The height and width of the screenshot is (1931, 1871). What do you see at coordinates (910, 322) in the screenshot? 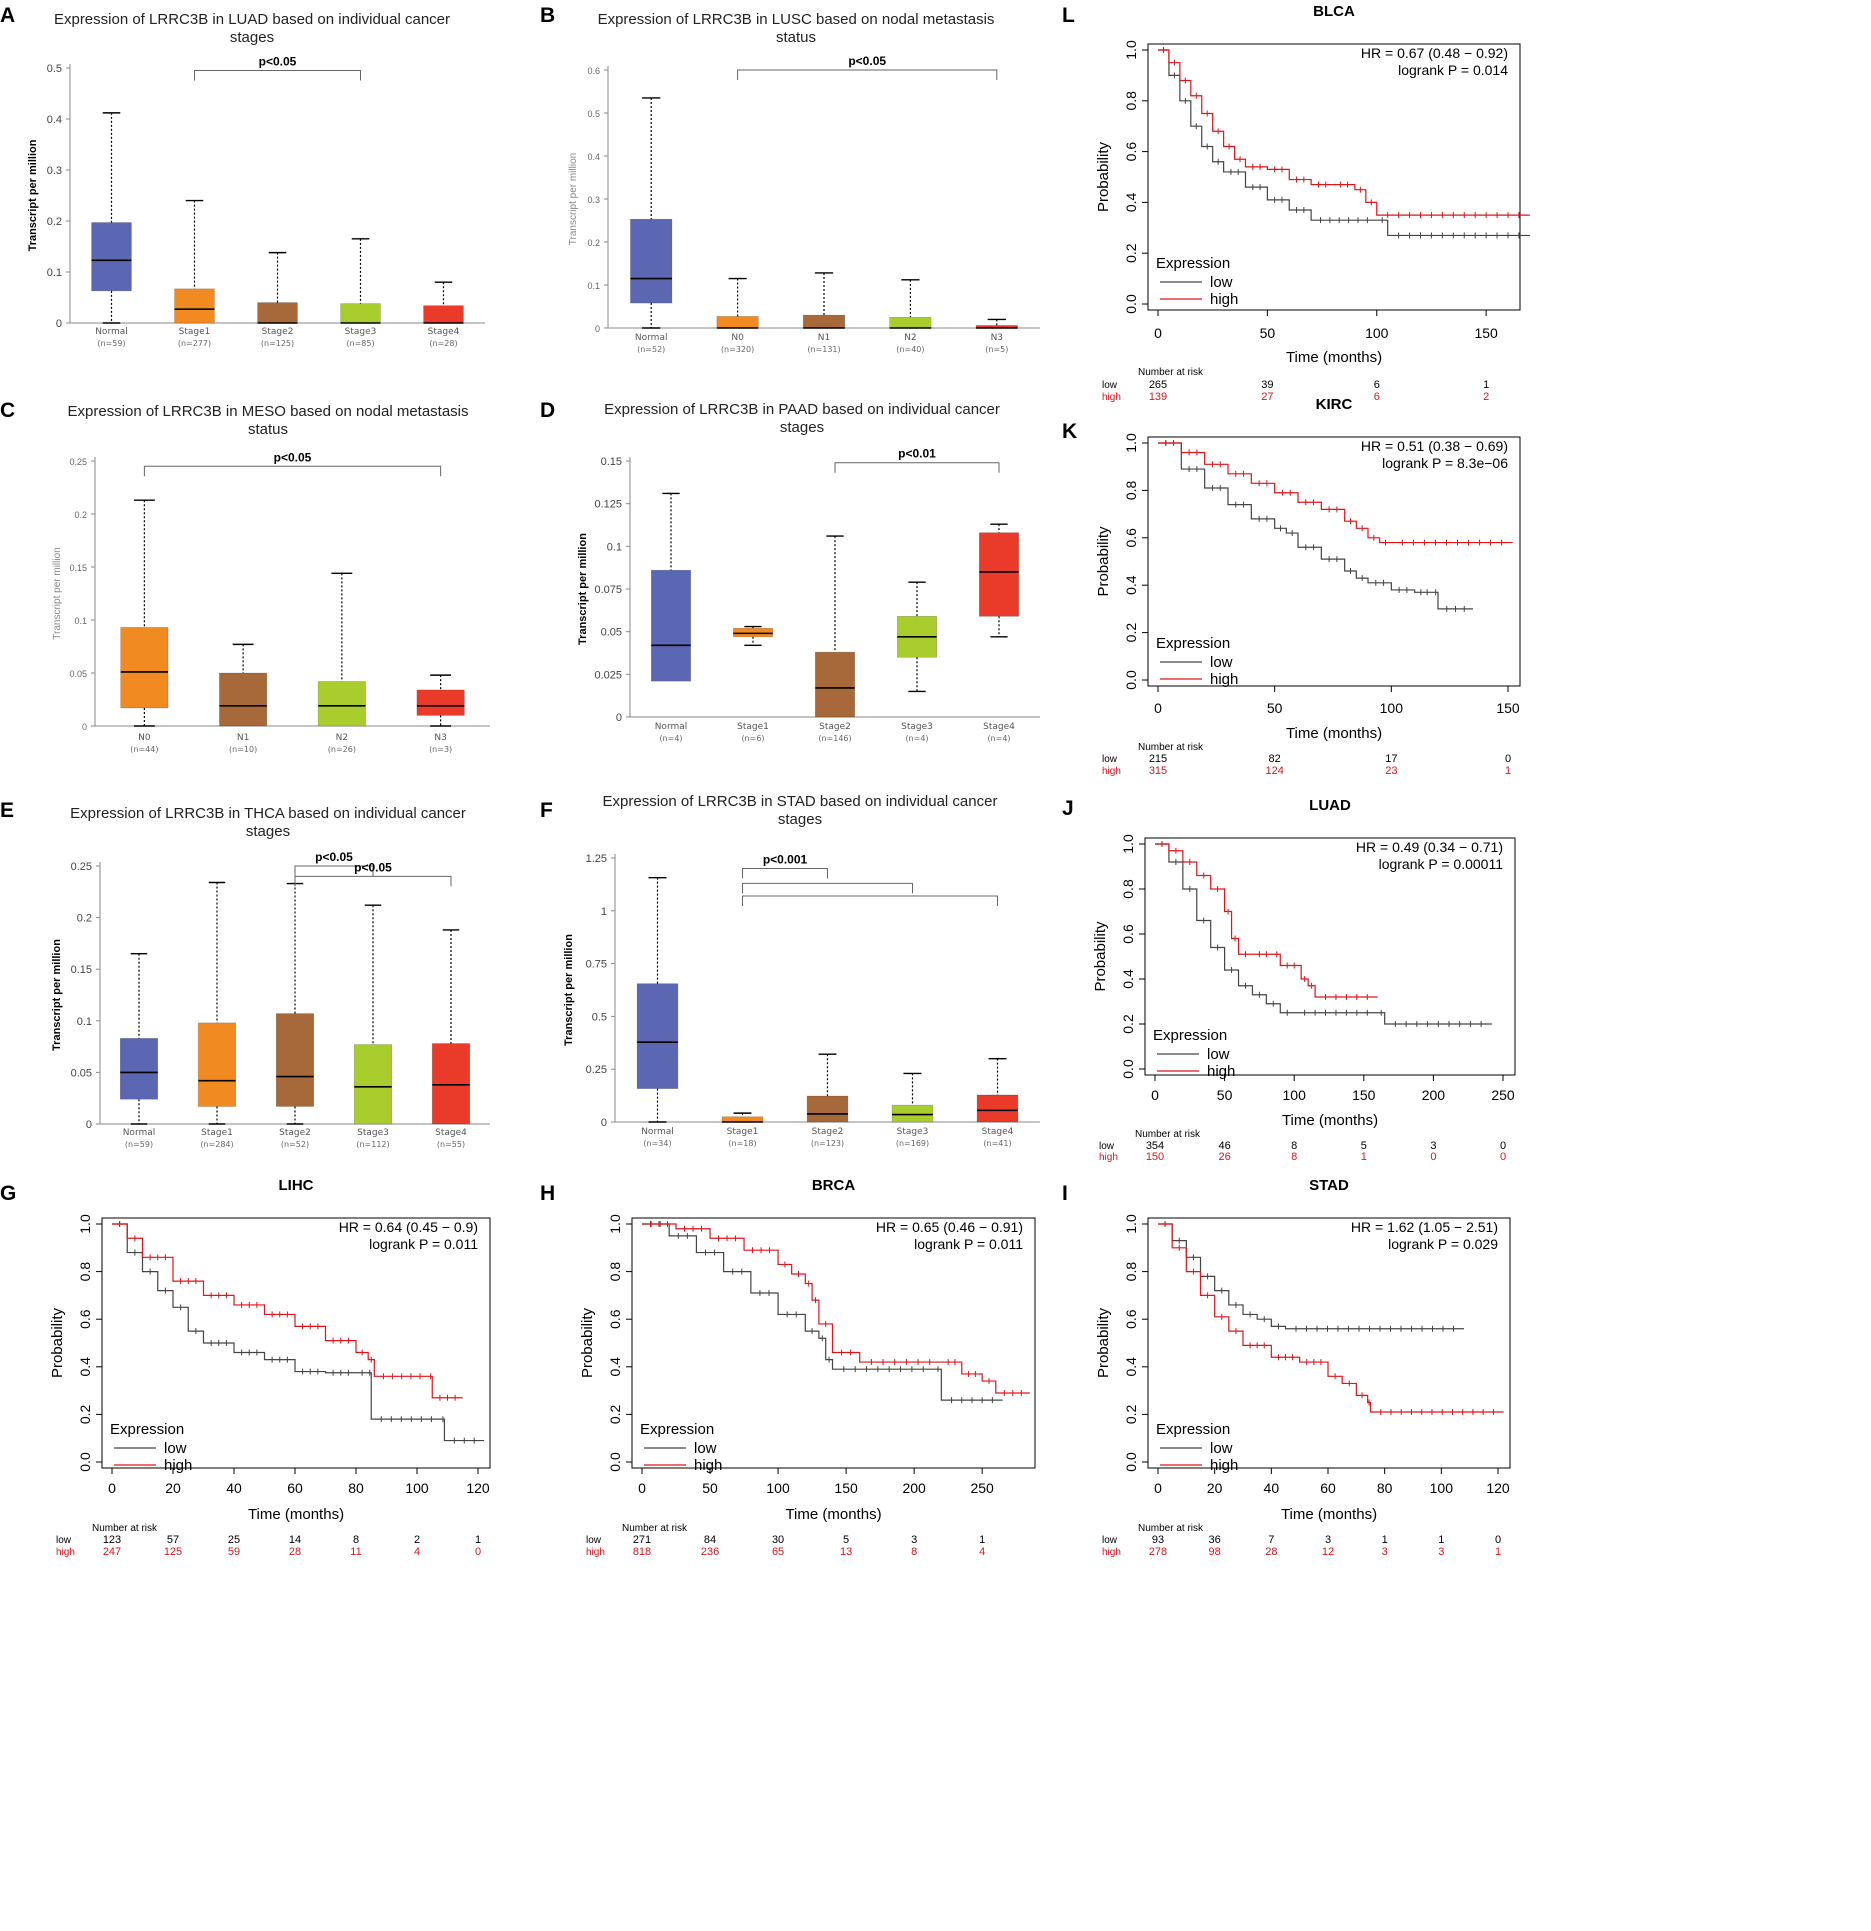
I see `box-N2` at bounding box center [910, 322].